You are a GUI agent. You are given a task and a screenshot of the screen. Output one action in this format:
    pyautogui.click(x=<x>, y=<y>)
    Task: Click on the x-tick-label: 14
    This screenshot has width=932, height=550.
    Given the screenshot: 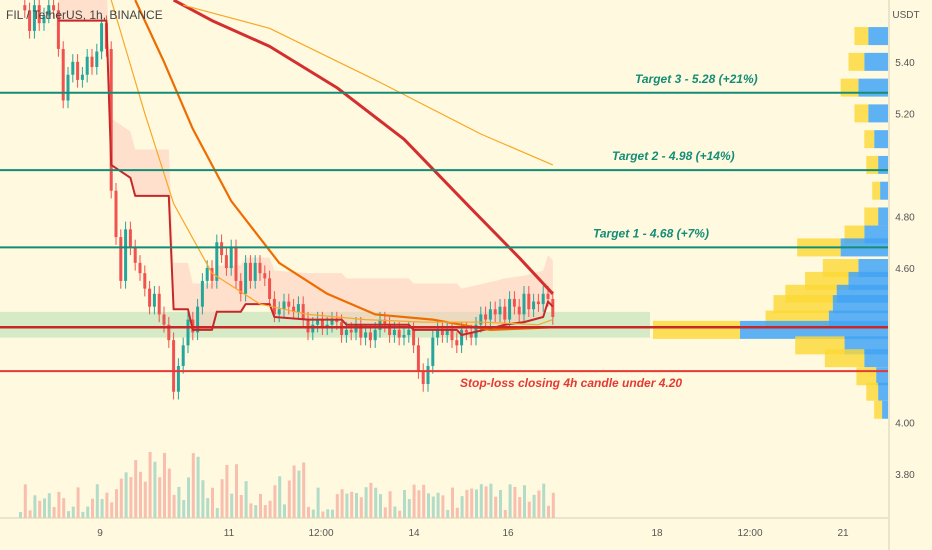 What is the action you would take?
    pyautogui.click(x=414, y=533)
    